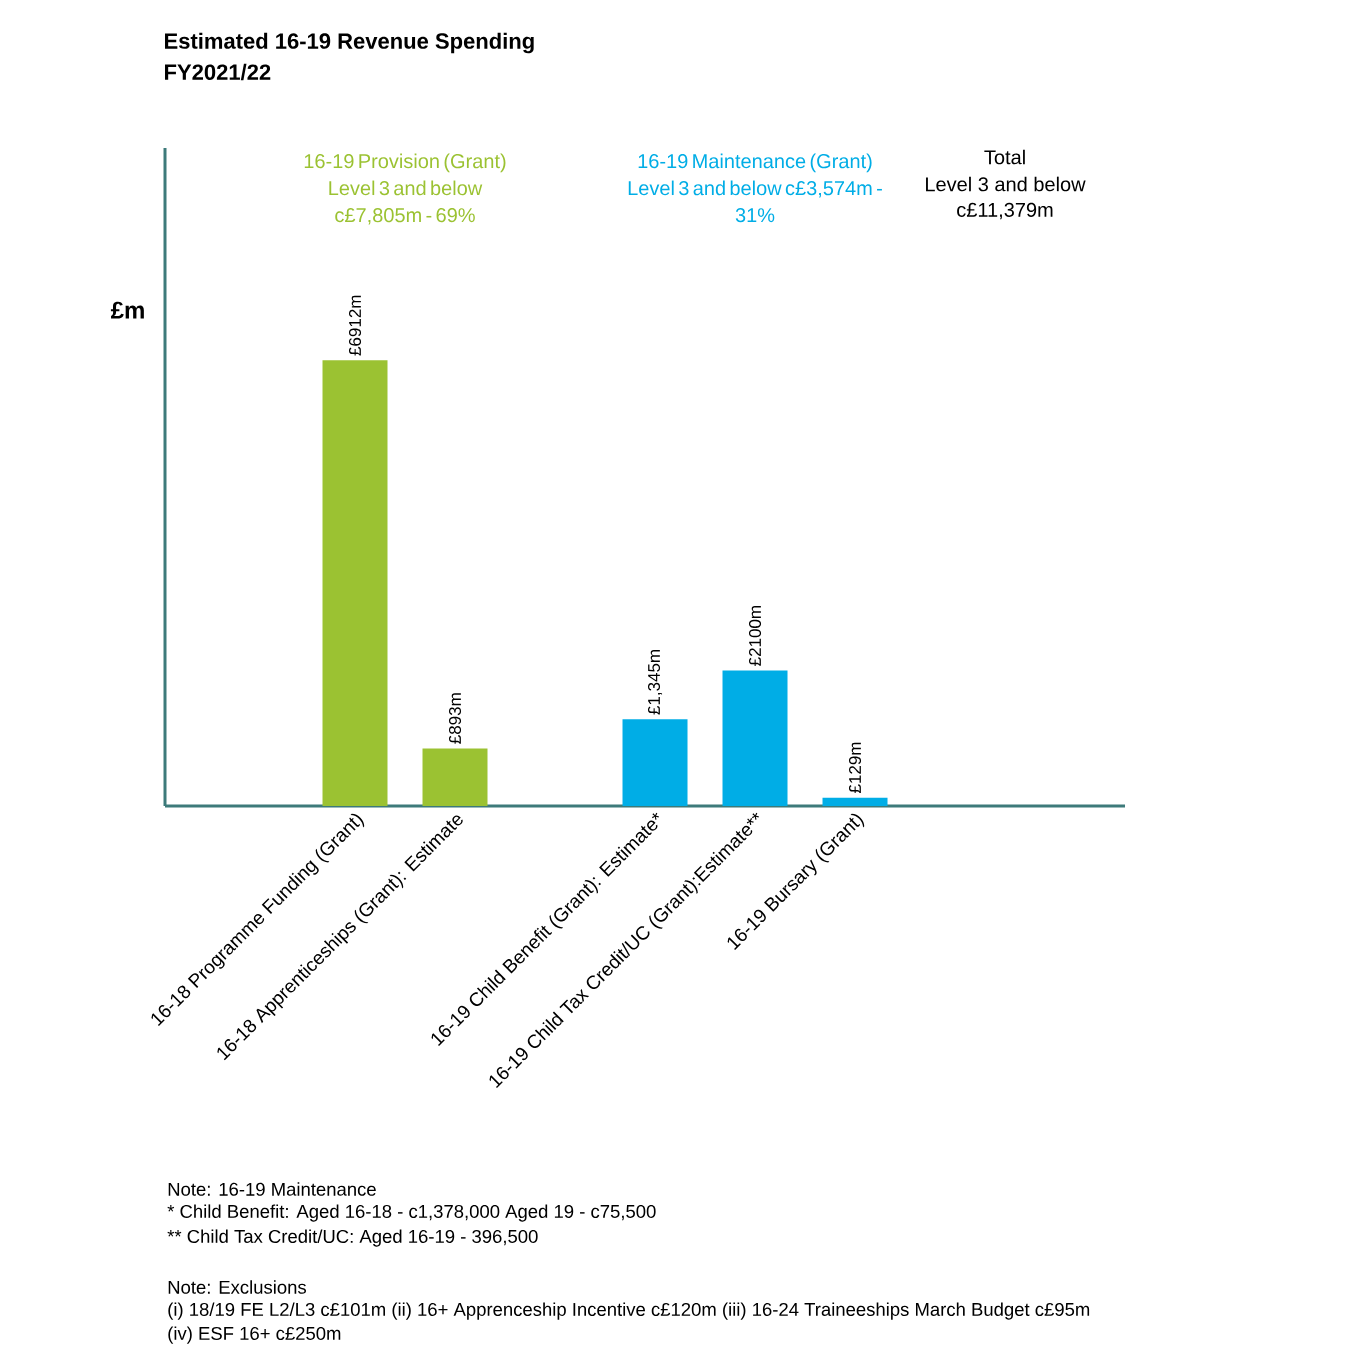 The image size is (1356, 1345). What do you see at coordinates (349, 43) in the screenshot?
I see `chart-title: Estimated 16-19 Revenue Spending` at bounding box center [349, 43].